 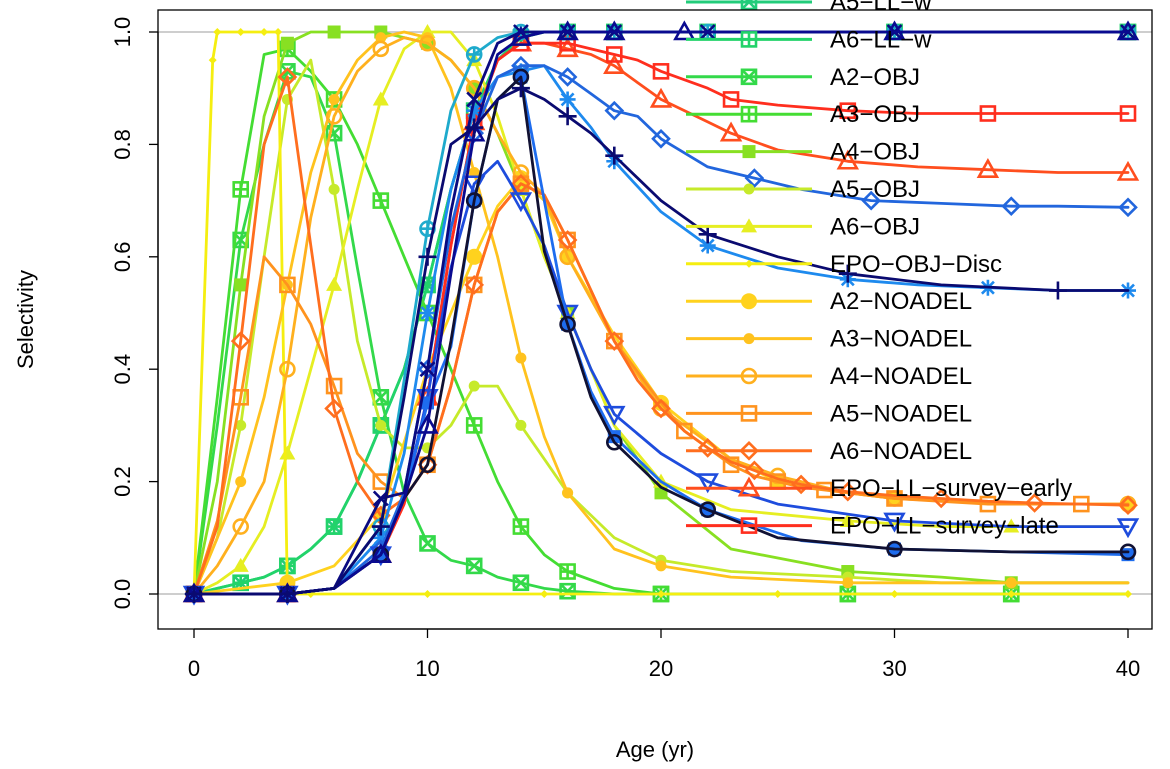 I want to click on legend-label: A5−NOADEL, so click(x=901, y=413).